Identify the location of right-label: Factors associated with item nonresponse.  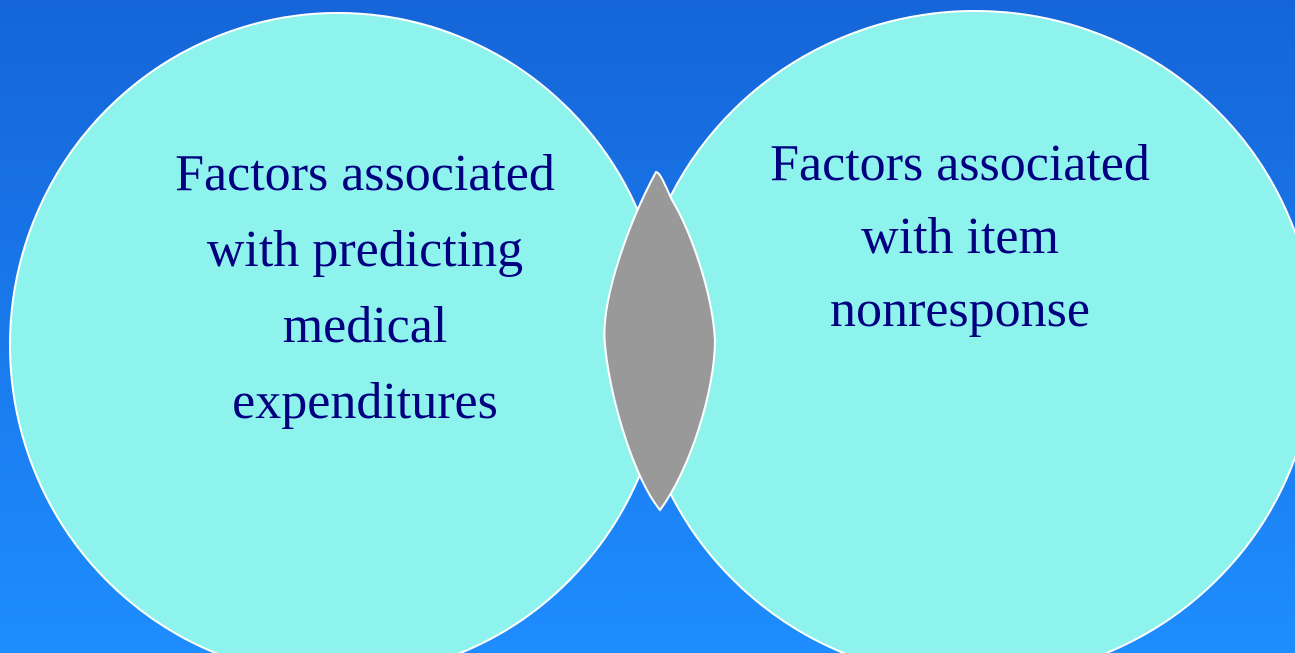
(960, 236).